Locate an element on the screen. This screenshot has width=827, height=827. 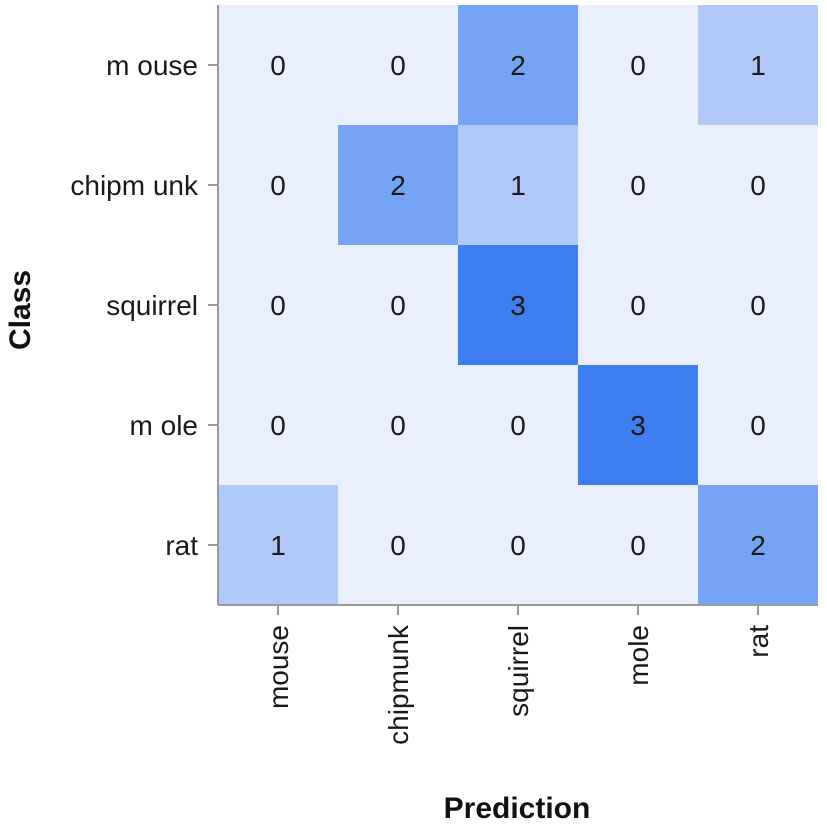
y-tick-label: rat is located at coordinates (181, 545).